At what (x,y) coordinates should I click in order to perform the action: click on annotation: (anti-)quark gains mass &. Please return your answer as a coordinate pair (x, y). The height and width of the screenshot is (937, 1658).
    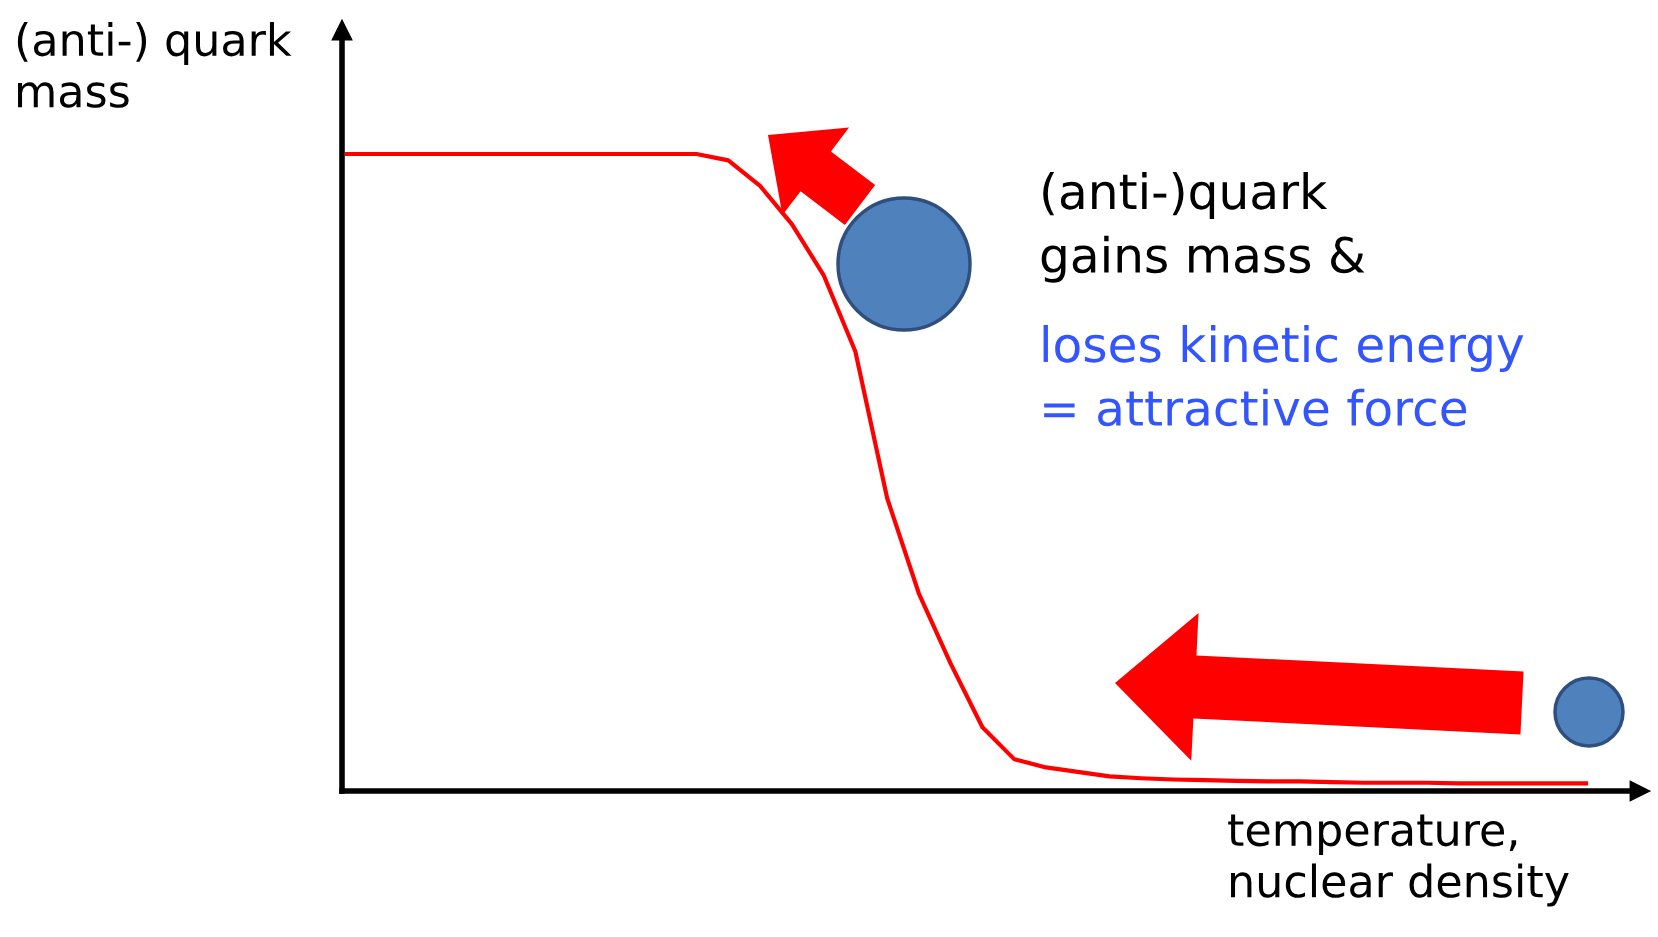
    Looking at the image, I should click on (1203, 227).